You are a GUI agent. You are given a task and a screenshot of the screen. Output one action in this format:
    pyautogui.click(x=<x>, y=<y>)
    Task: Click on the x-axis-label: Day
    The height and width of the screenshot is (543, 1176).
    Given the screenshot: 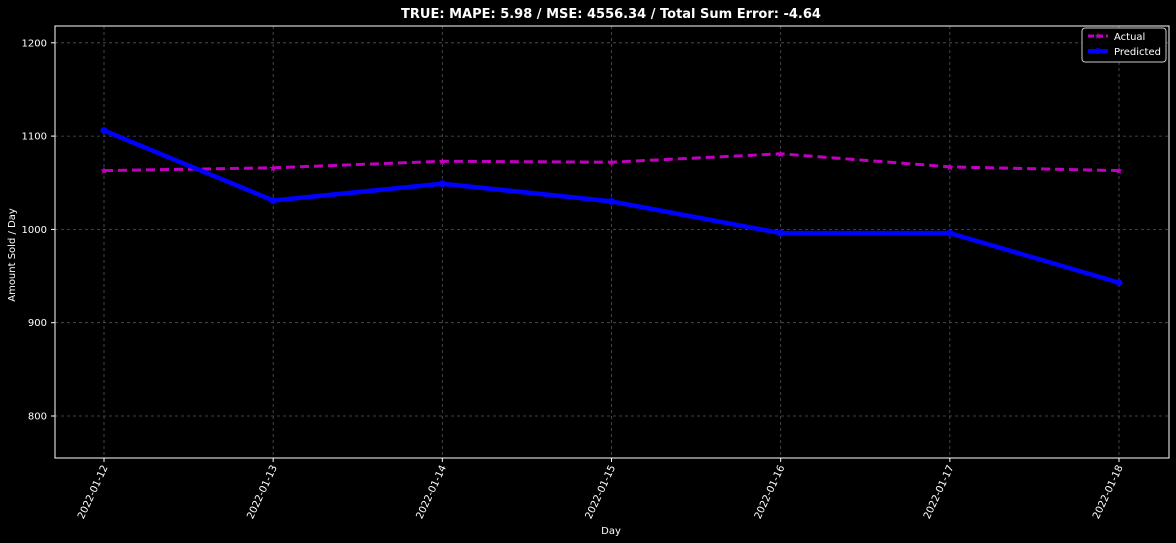 What is the action you would take?
    pyautogui.click(x=611, y=531)
    